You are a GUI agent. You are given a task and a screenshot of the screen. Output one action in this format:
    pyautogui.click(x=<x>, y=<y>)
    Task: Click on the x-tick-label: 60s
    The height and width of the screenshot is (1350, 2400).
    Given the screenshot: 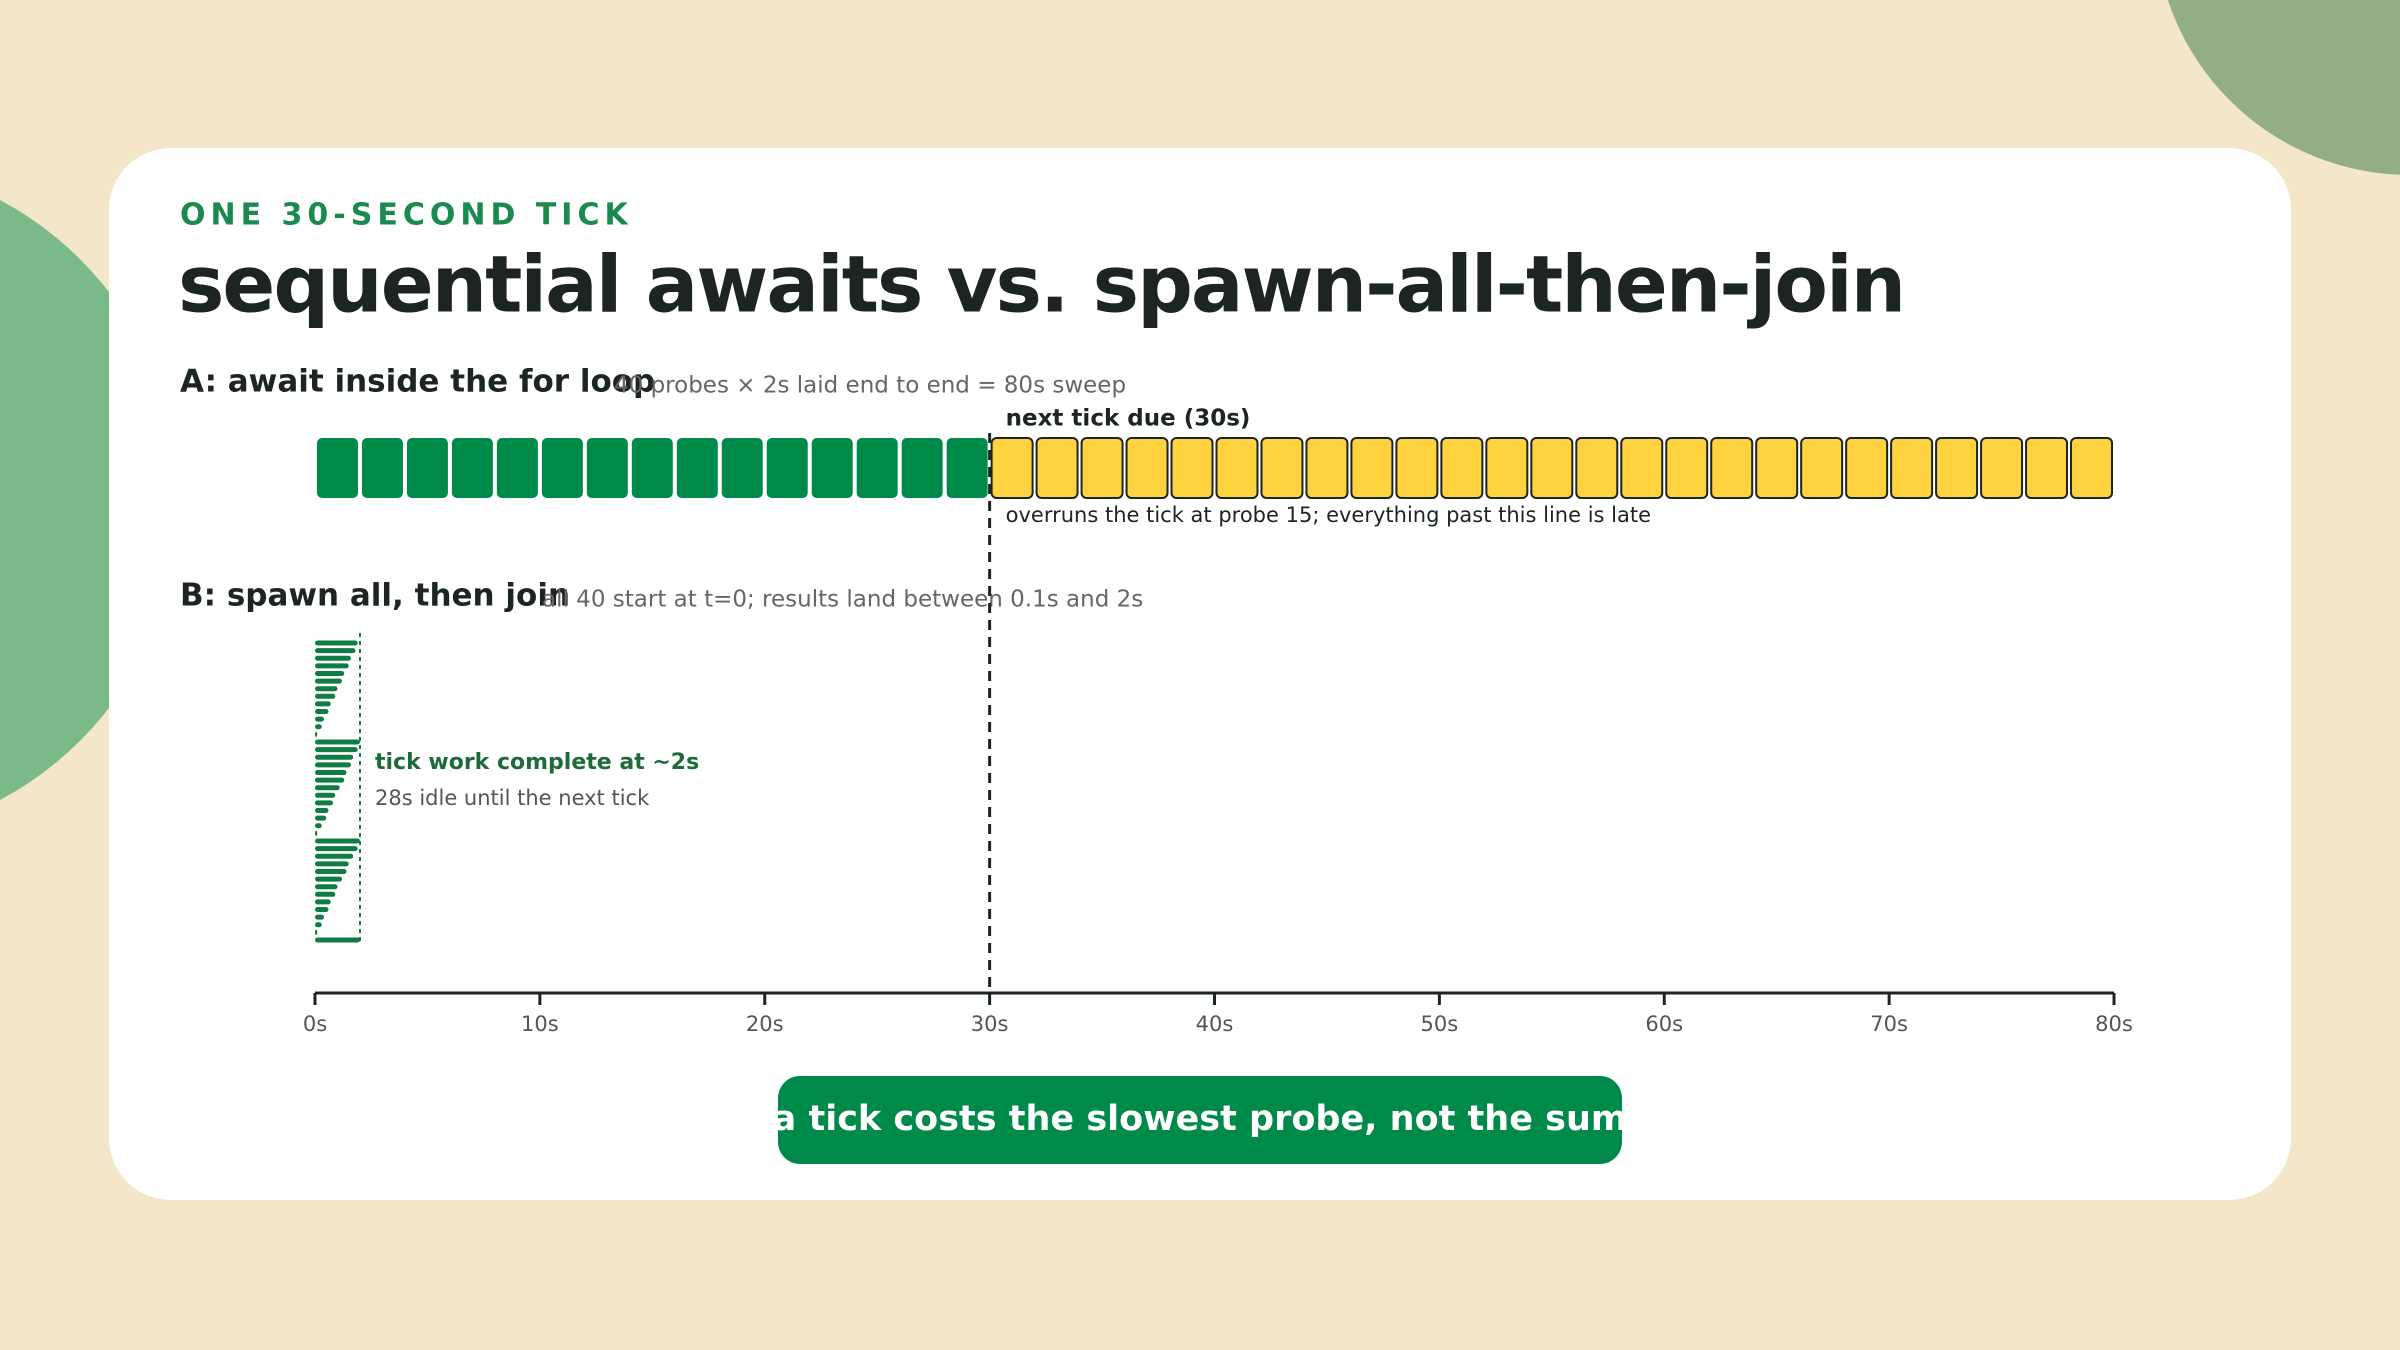 What is the action you would take?
    pyautogui.click(x=1664, y=1024)
    